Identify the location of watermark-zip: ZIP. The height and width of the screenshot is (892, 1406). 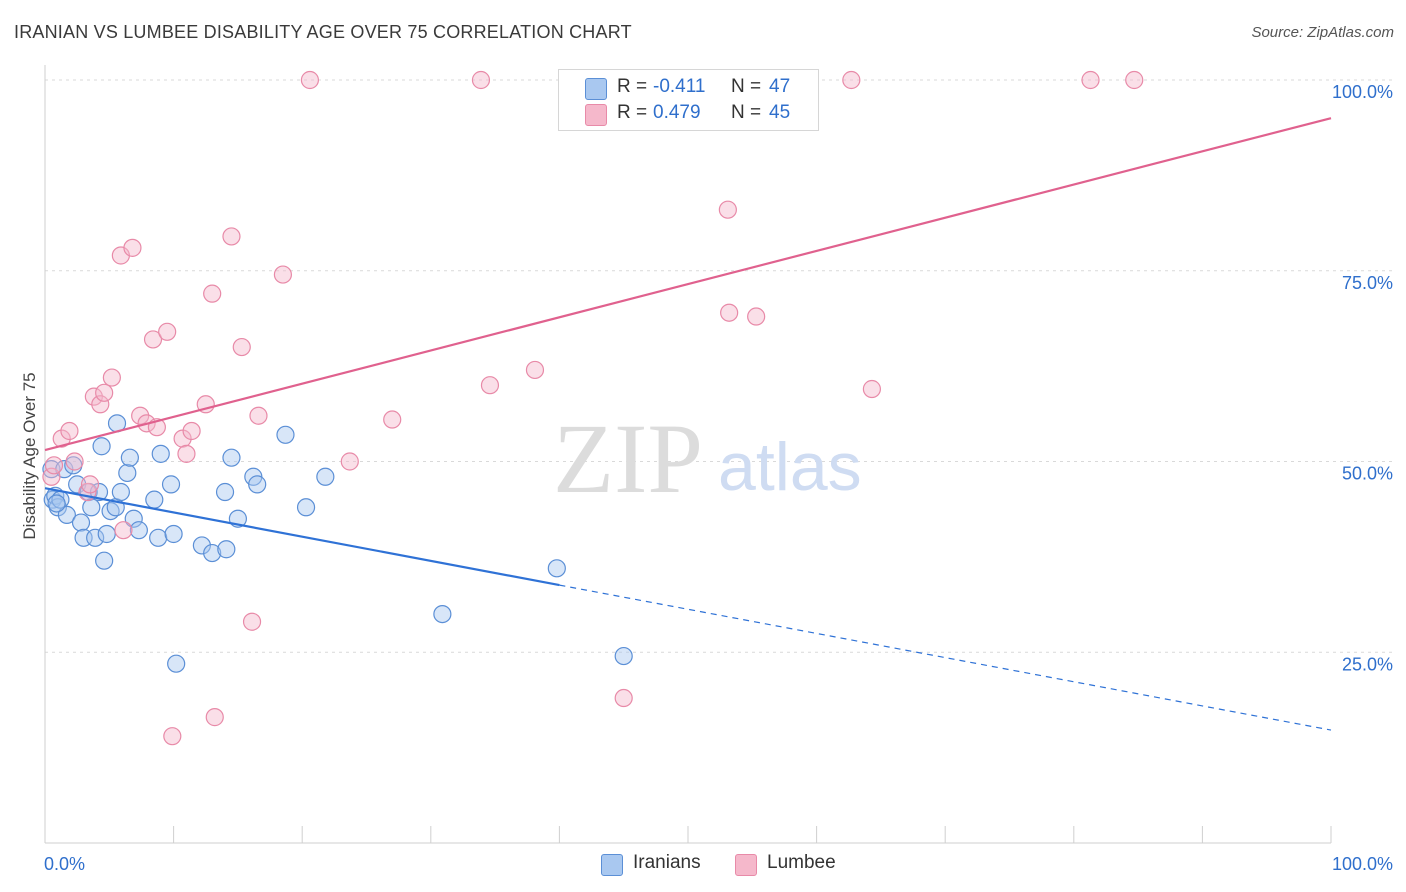
(628, 458).